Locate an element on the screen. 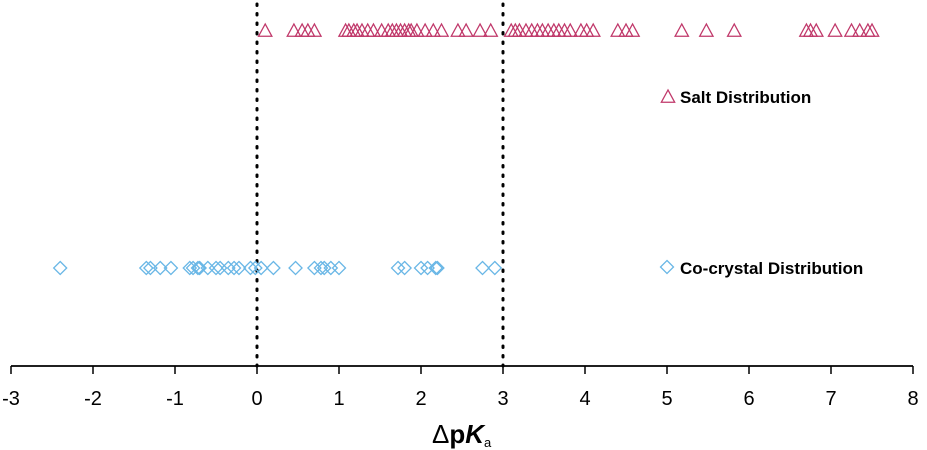  x-axis-ticks is located at coordinates (462, 370).